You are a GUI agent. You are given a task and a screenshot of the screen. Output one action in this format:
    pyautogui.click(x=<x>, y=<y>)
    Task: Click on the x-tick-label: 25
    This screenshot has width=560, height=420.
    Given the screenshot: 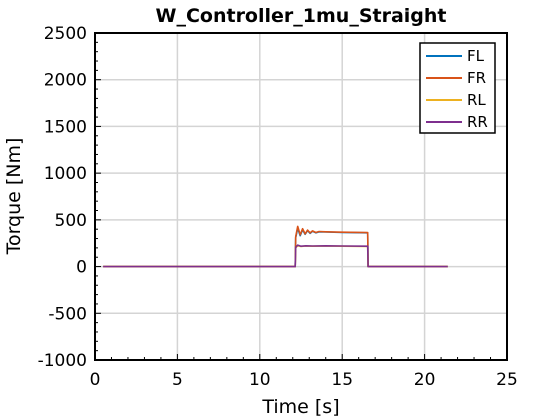 What is the action you would take?
    pyautogui.click(x=507, y=380)
    